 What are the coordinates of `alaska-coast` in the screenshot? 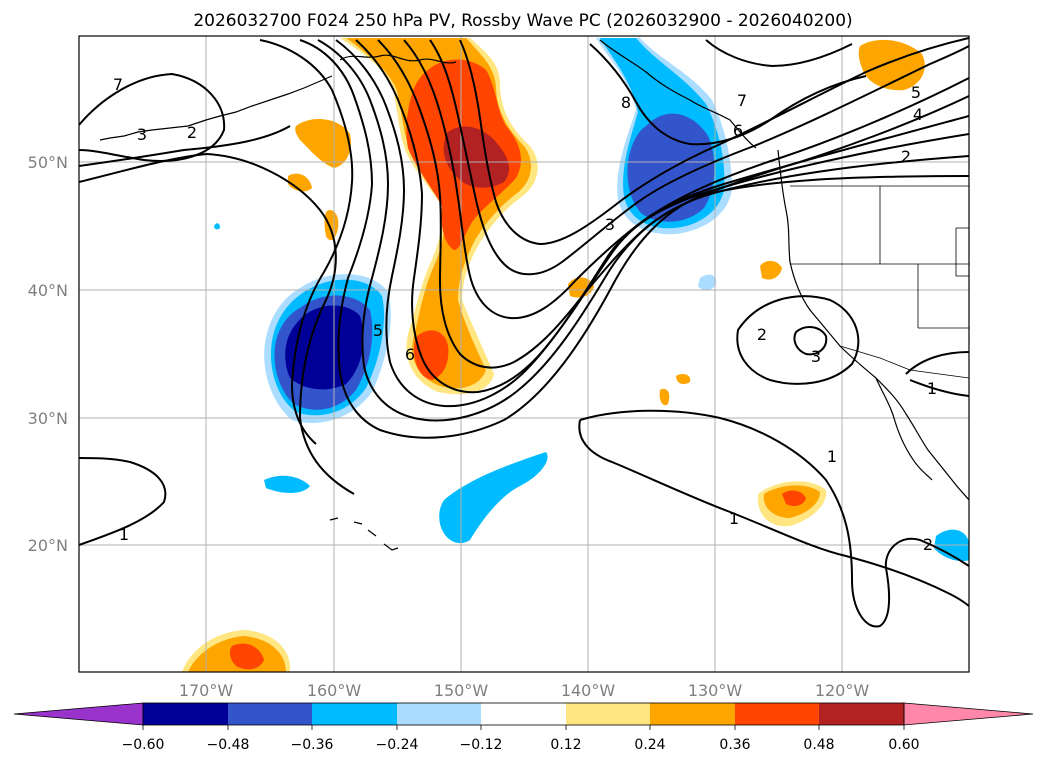 It's located at (398, 59).